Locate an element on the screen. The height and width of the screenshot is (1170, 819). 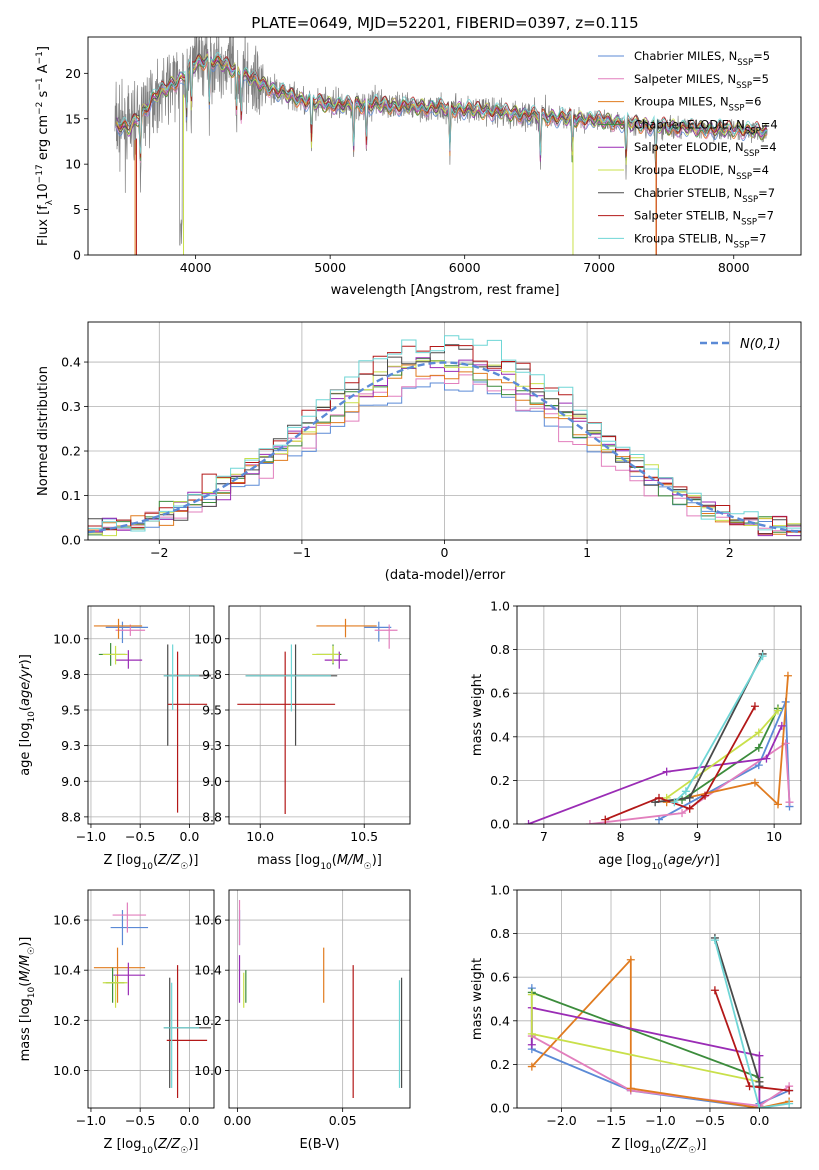
x-tick-label: 2 is located at coordinates (730, 552).